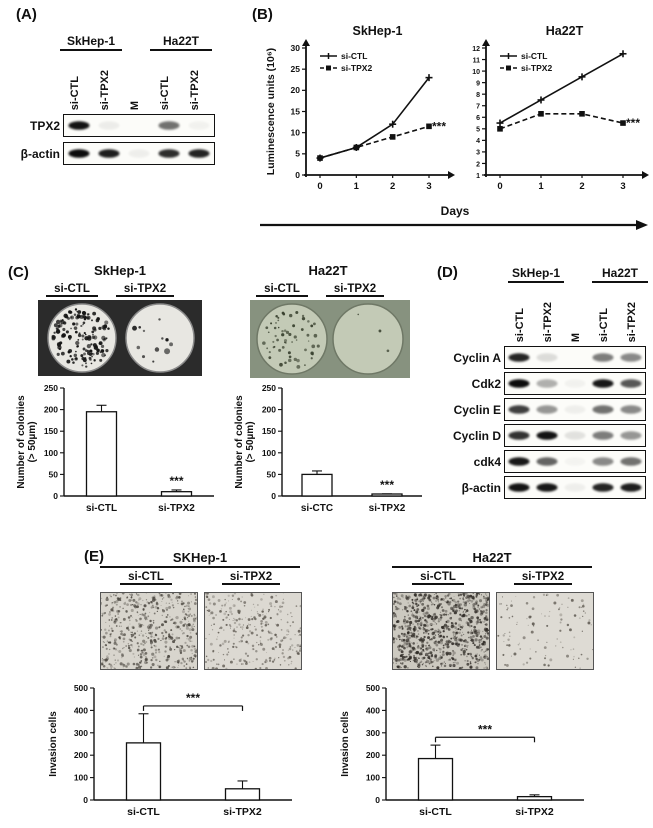 The height and width of the screenshot is (828, 653). I want to click on blot-row: β-actin, so click(541, 487).